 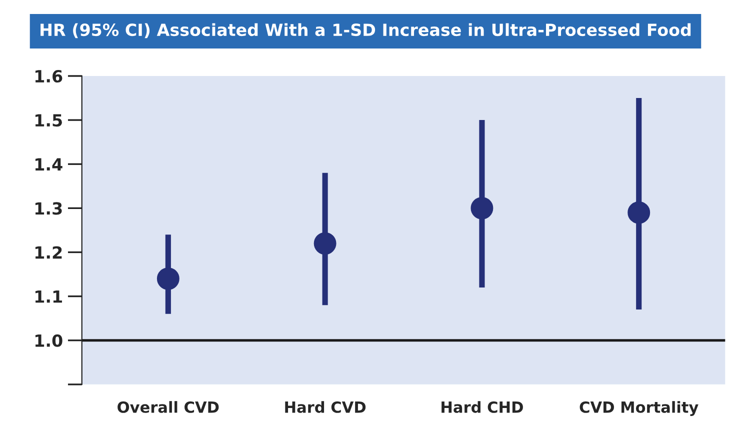 I want to click on y-tick-label: 1.2, so click(x=48, y=252).